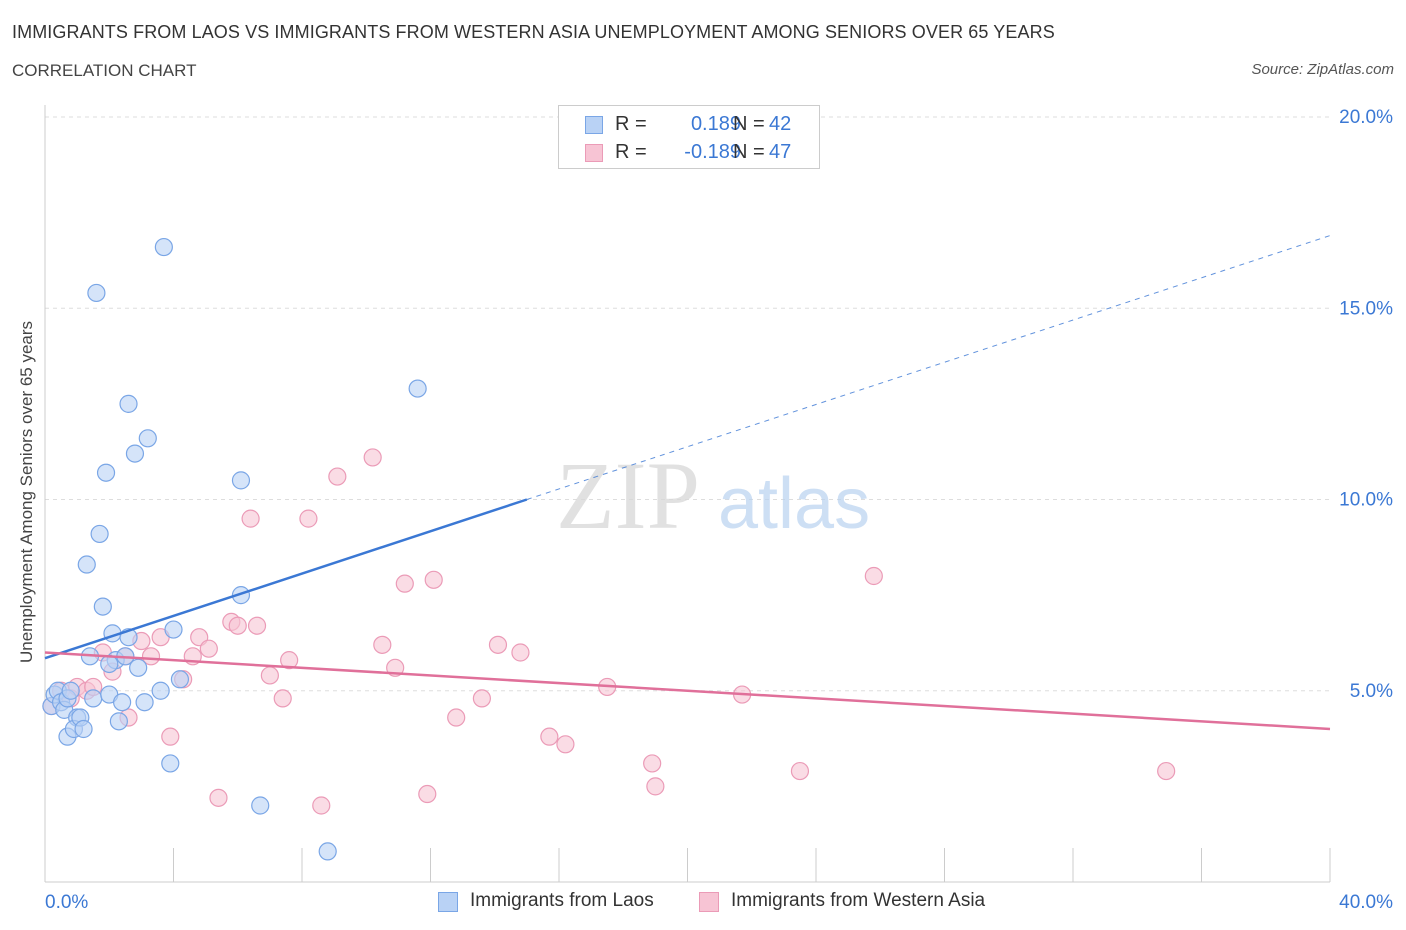  I want to click on chart-subtitle: CORRELATION CHART, so click(104, 70).